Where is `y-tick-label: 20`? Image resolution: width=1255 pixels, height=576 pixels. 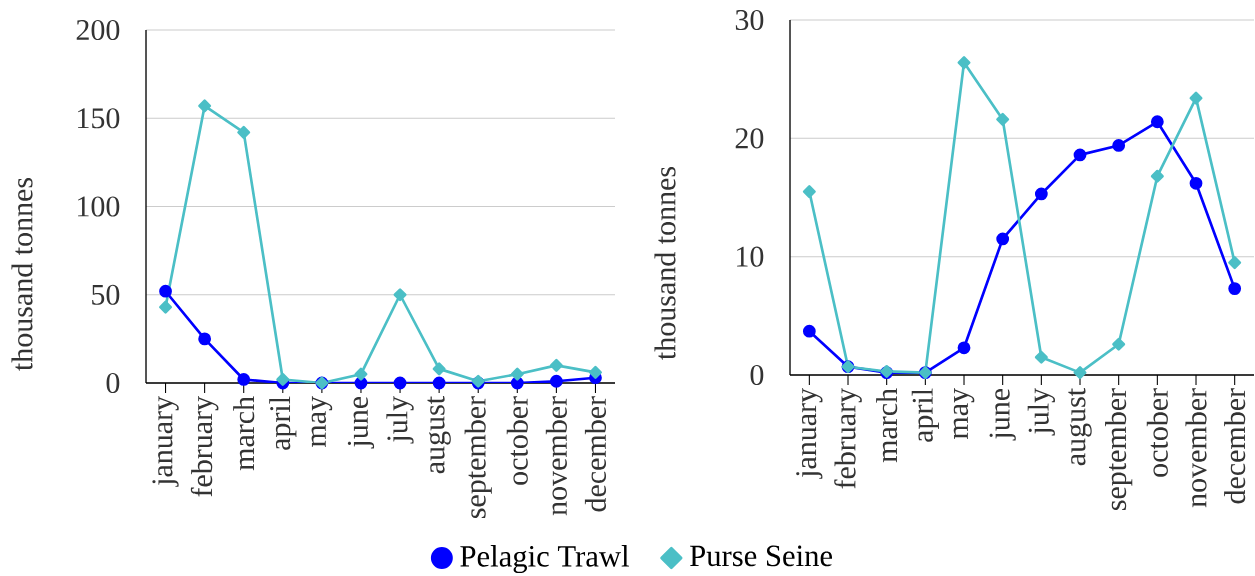 y-tick-label: 20 is located at coordinates (749, 138).